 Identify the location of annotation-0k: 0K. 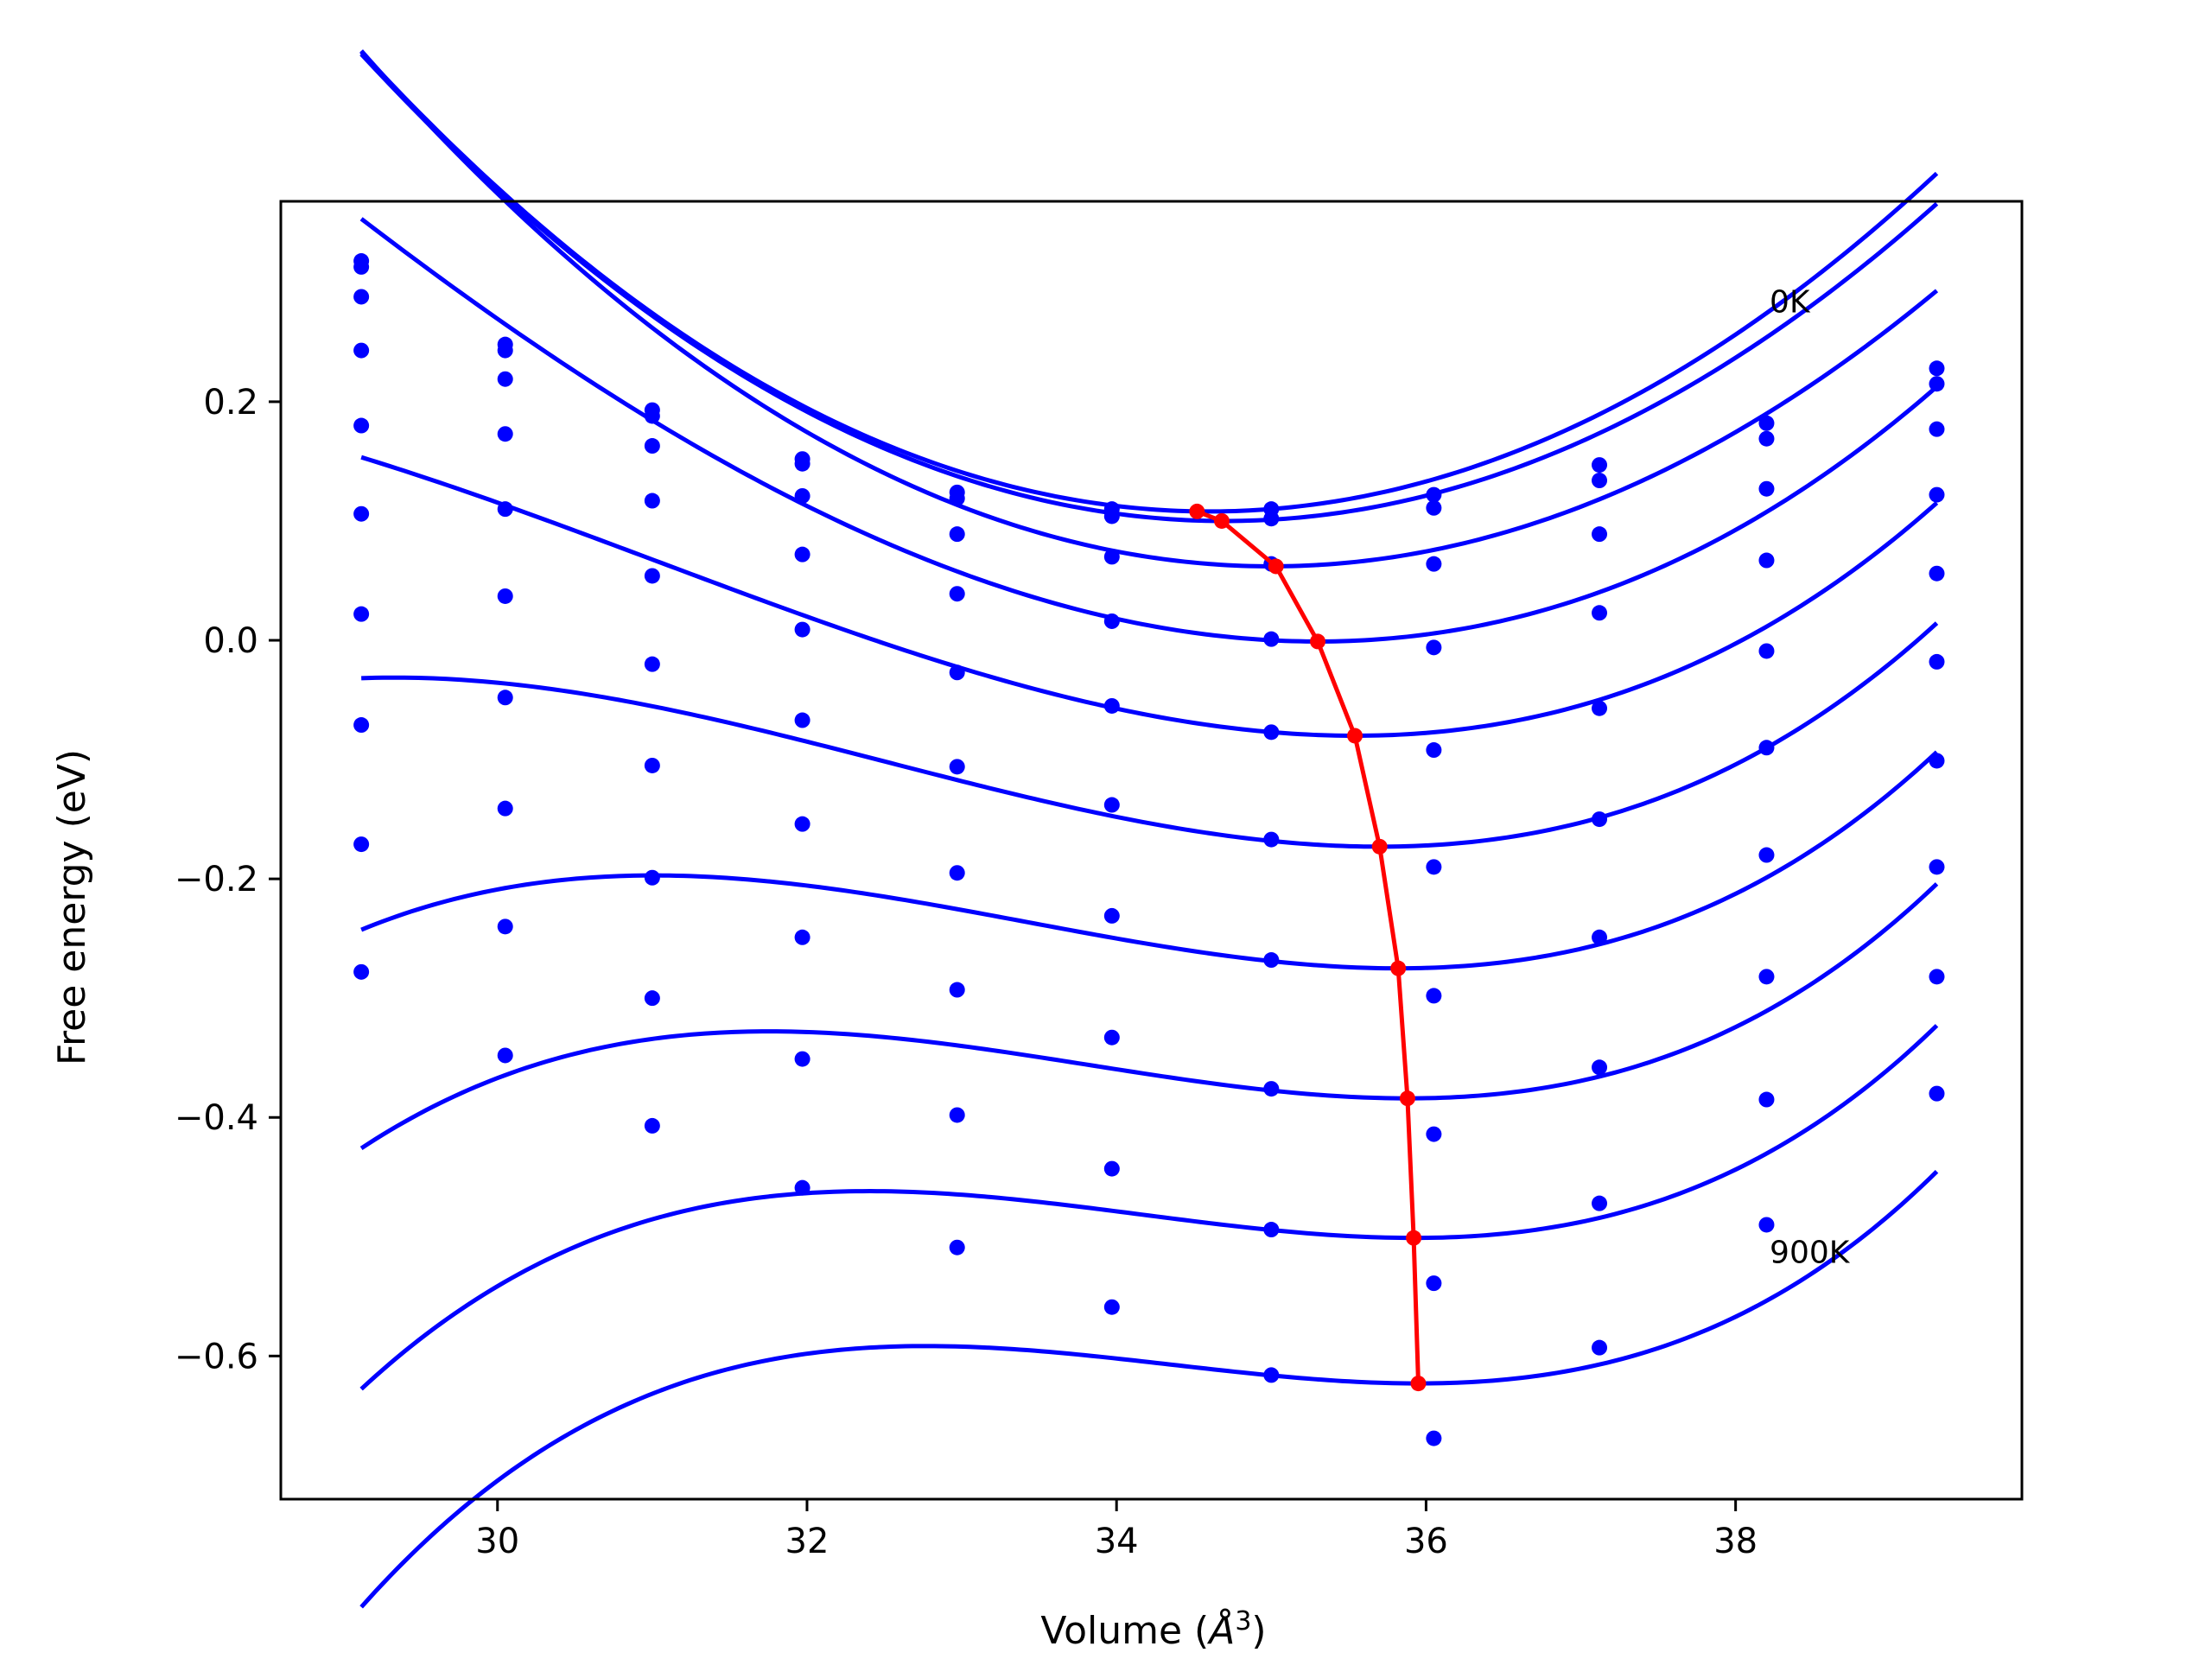
(1790, 302).